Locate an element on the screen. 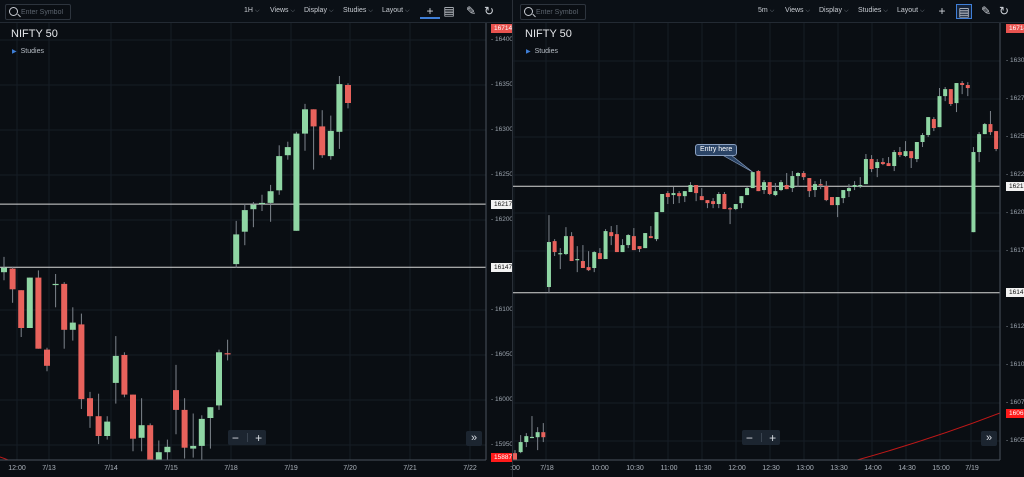 This screenshot has height=477, width=1024. pencil-icon: ✎ is located at coordinates (986, 11).